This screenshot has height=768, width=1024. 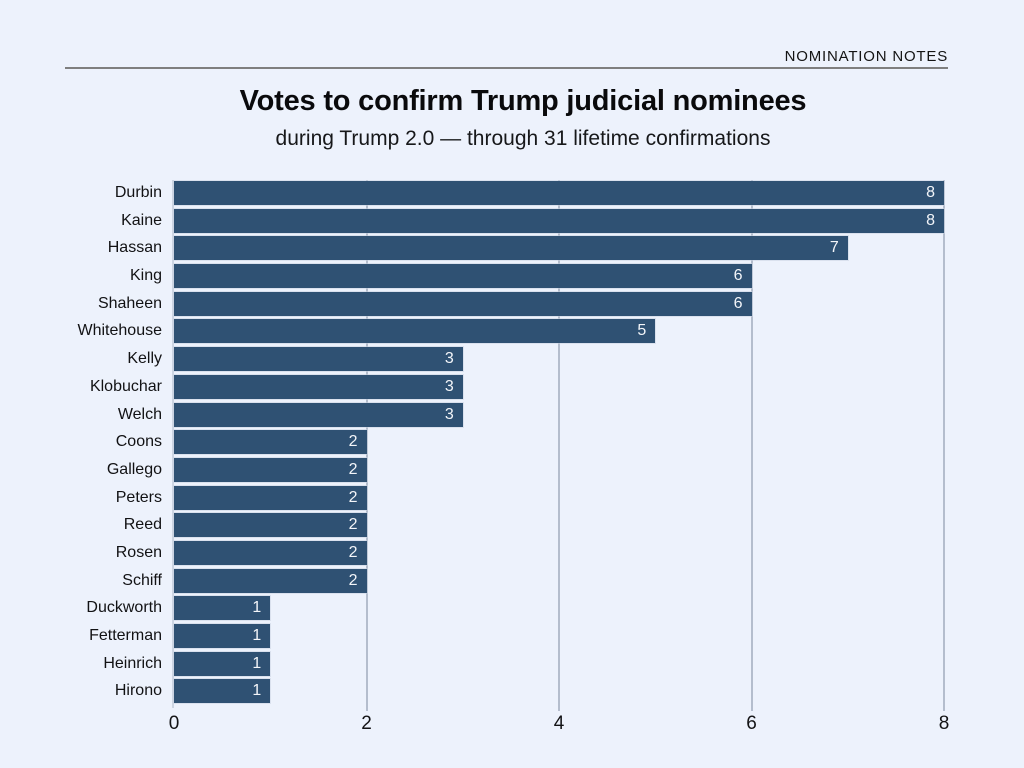 I want to click on y-axis-label: Whitehouse, so click(x=120, y=331).